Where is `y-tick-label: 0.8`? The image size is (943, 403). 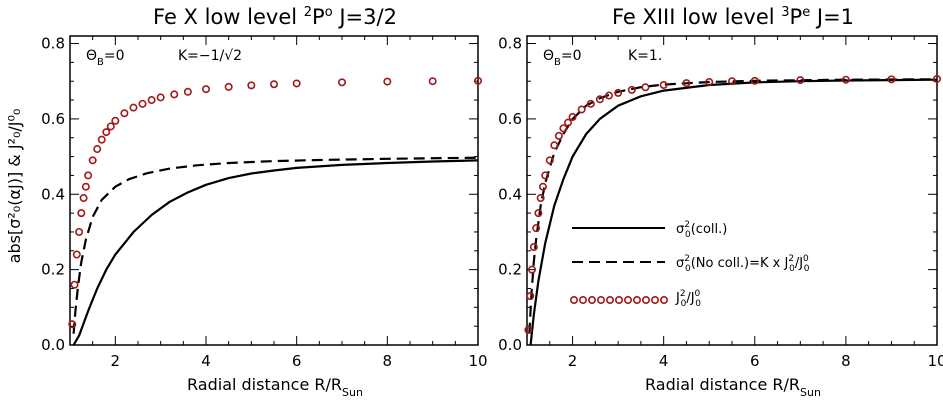 y-tick-label: 0.8 is located at coordinates (53, 44).